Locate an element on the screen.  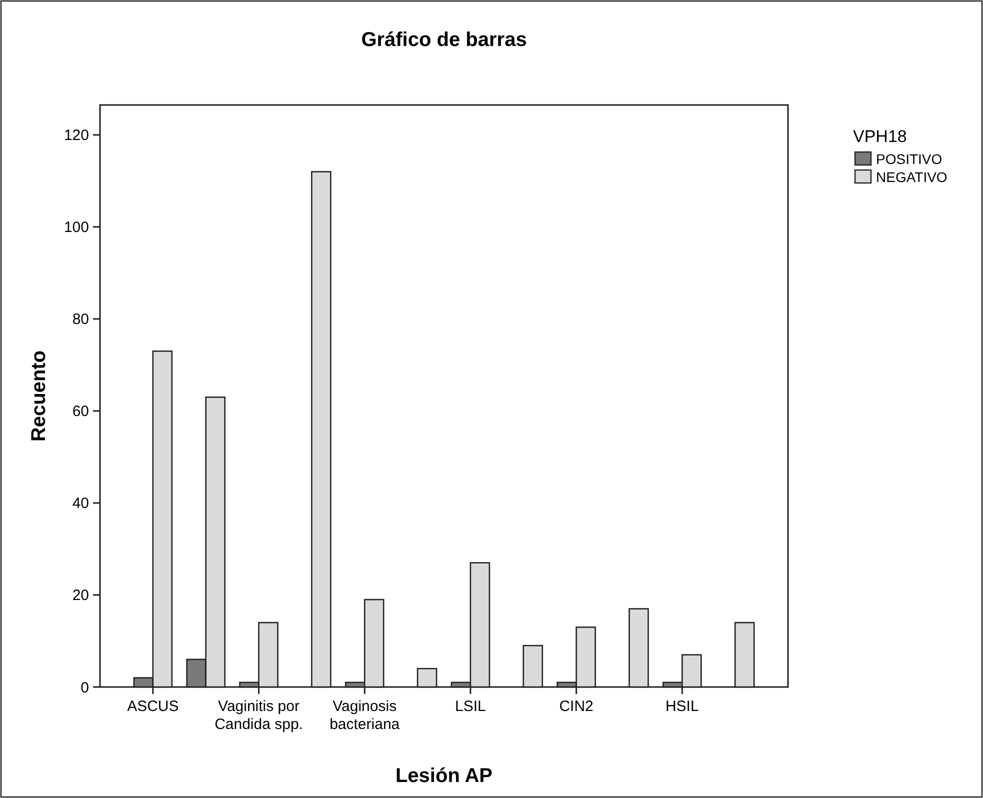
x-axis-title: Lesión AP is located at coordinates (444, 776).